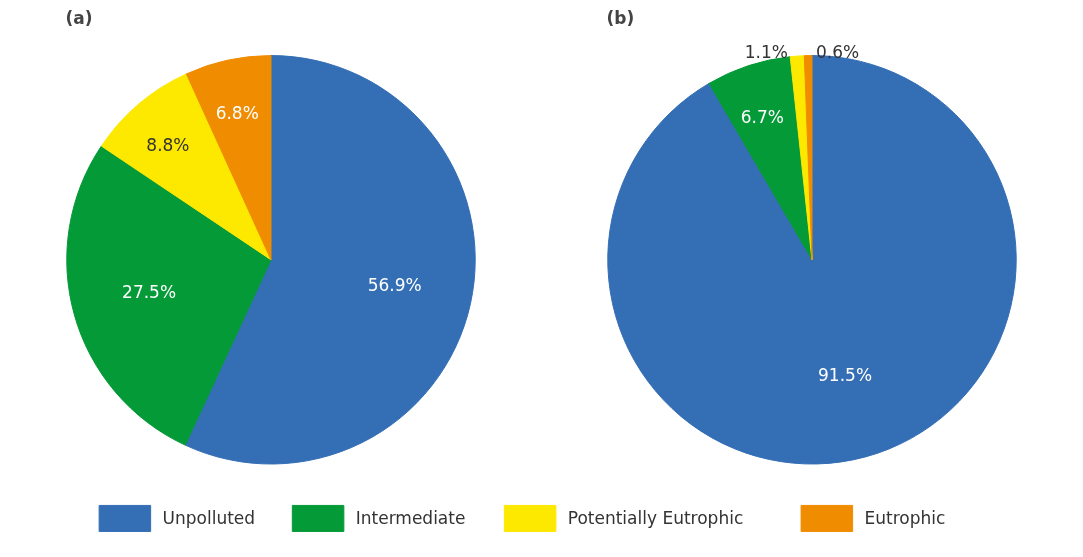 This screenshot has height=557, width=1083. I want to click on chart-title: (a), so click(79, 17).